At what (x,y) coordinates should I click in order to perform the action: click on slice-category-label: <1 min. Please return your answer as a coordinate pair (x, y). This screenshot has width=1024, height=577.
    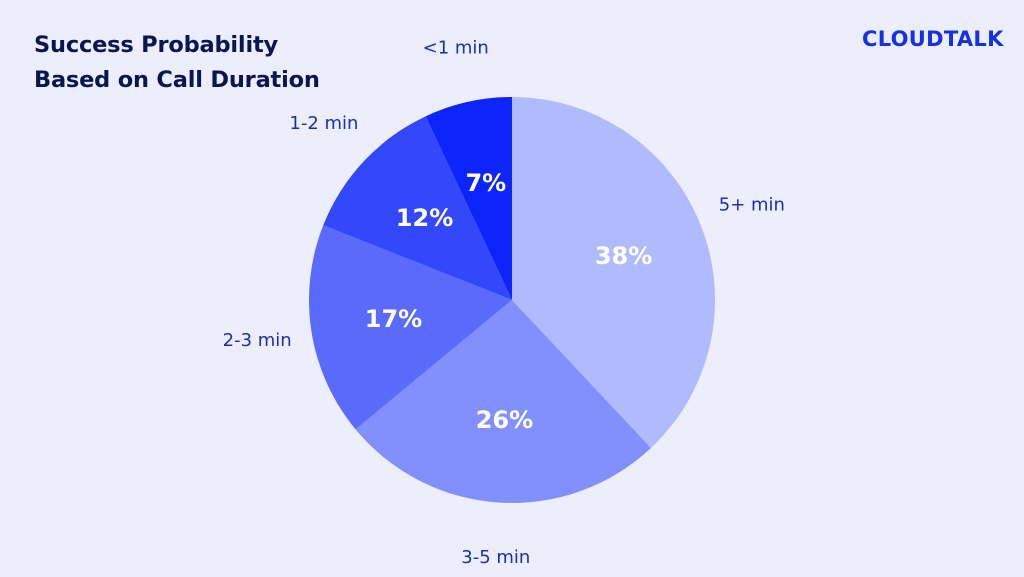
    Looking at the image, I should click on (456, 48).